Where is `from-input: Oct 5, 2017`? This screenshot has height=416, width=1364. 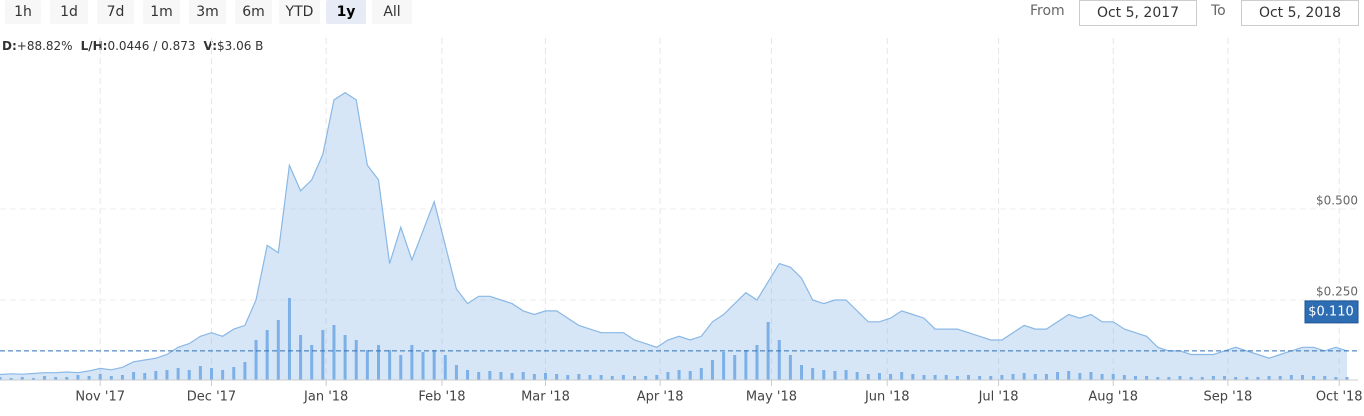 from-input: Oct 5, 2017 is located at coordinates (1138, 13).